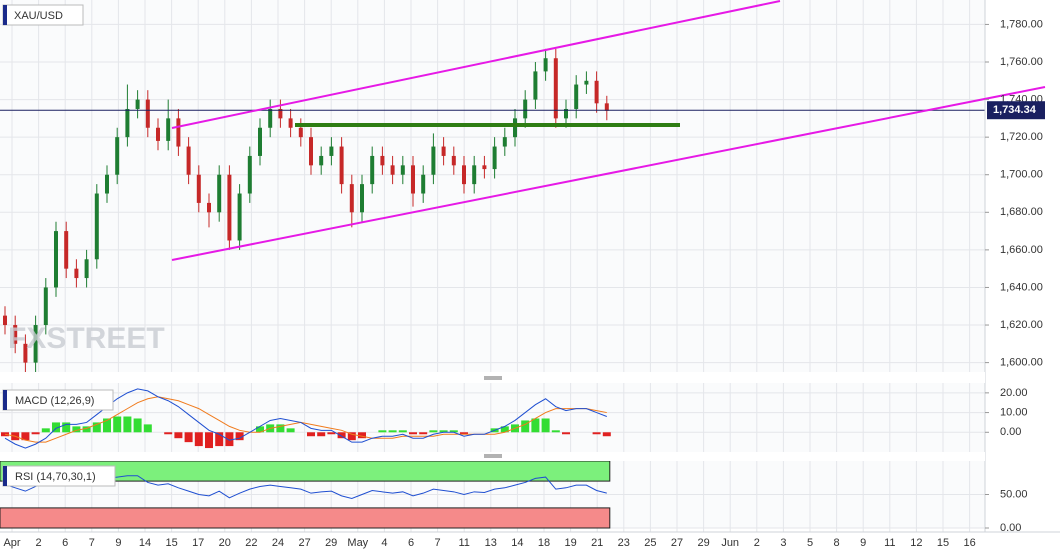  Describe the element at coordinates (624, 543) in the screenshot. I see `x-tick-label: 23` at that location.